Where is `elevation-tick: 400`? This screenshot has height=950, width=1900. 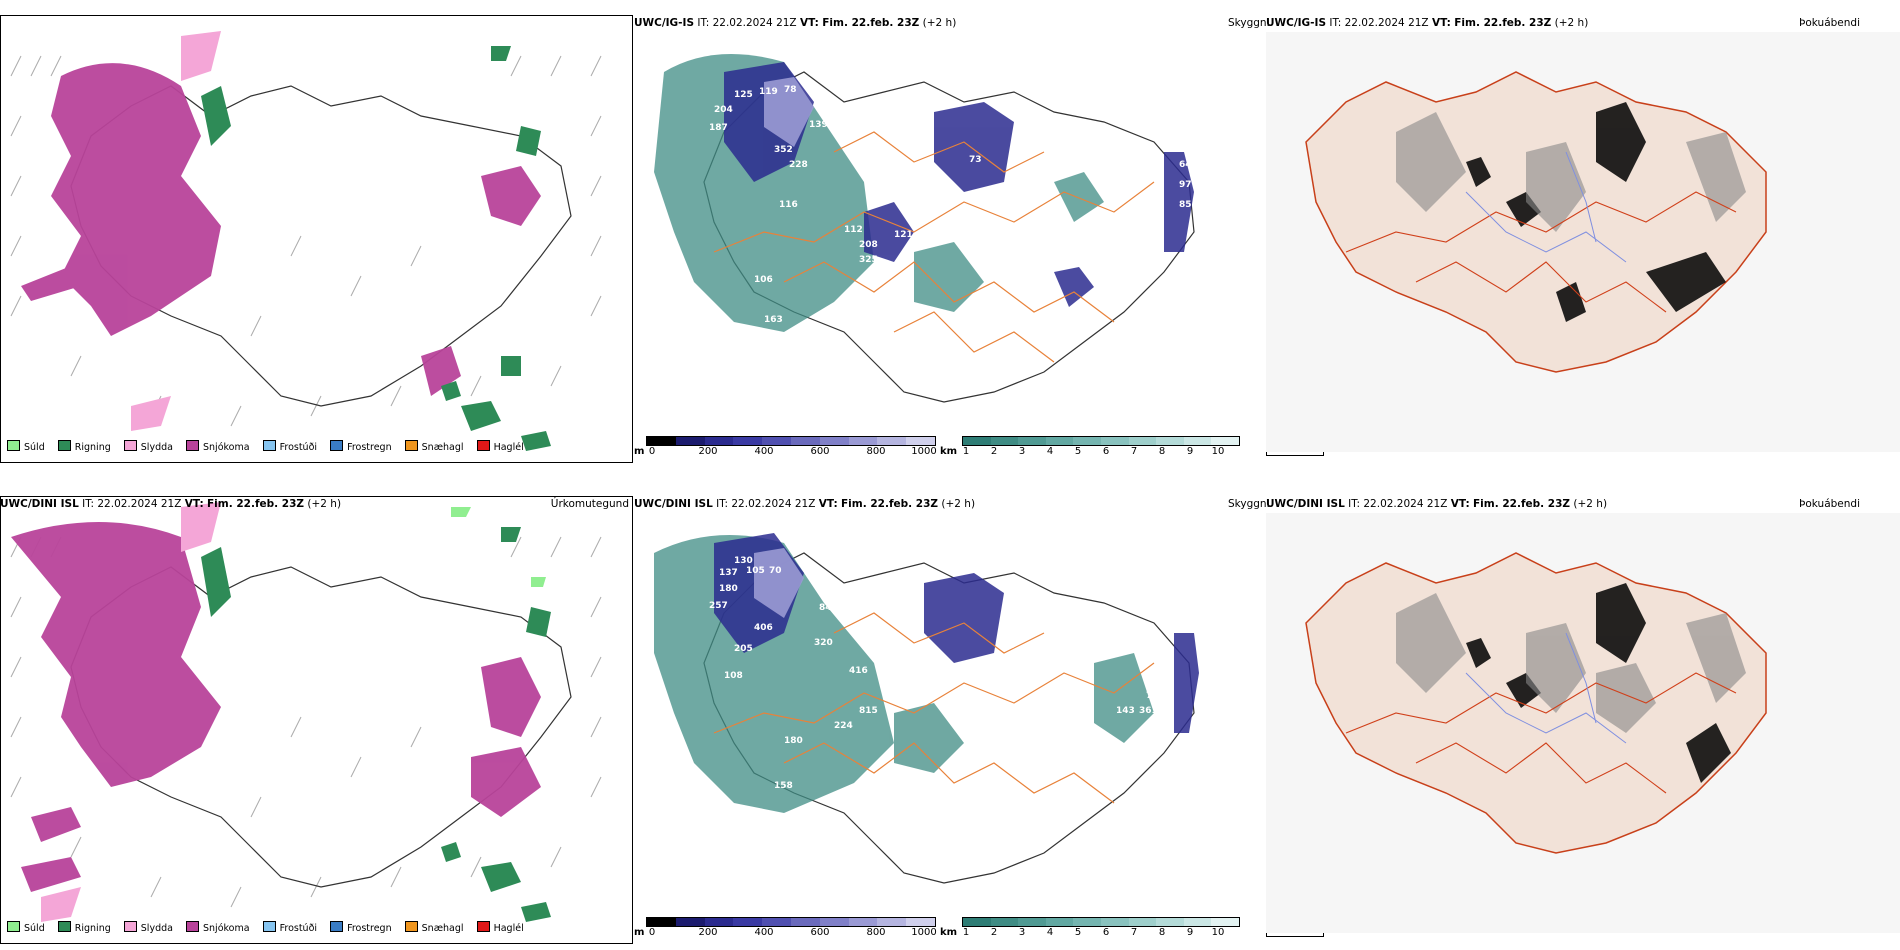
elevation-tick: 400 is located at coordinates (764, 932).